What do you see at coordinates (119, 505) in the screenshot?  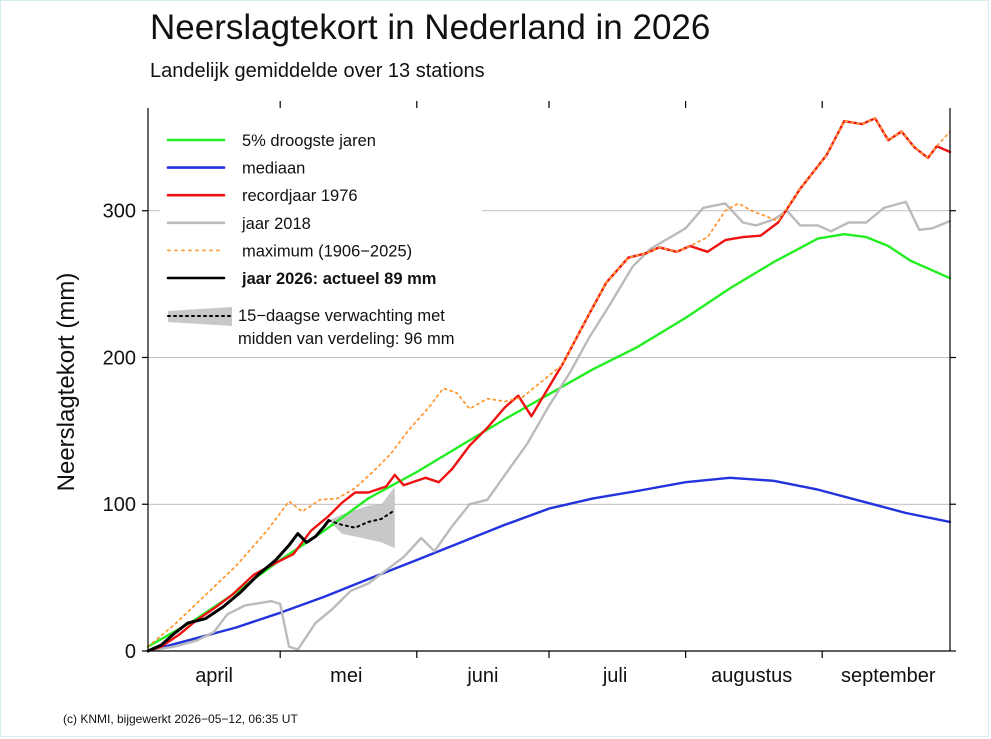 I see `y-tick-label: 100` at bounding box center [119, 505].